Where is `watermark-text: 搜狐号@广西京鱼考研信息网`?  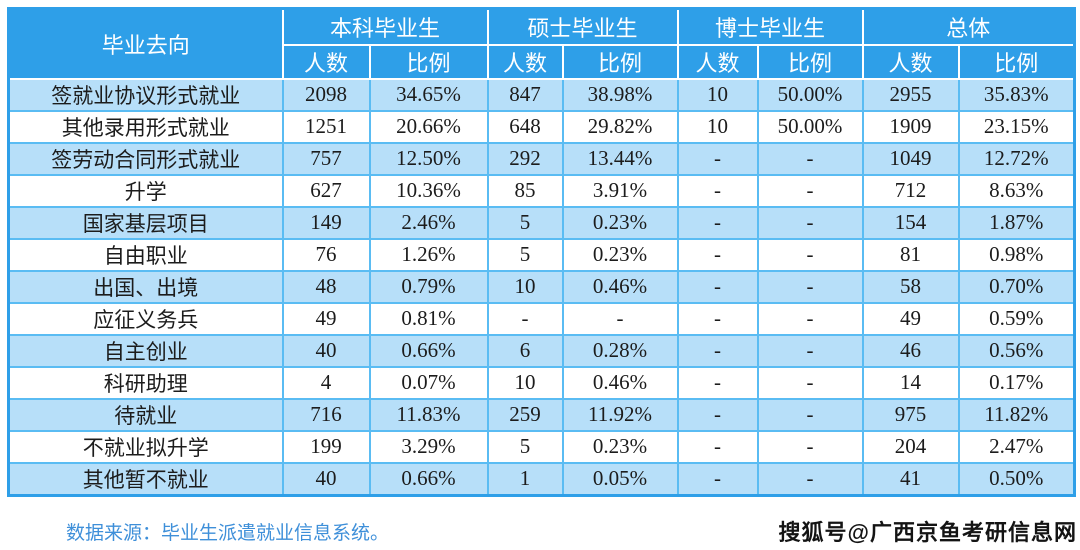 watermark-text: 搜狐号@广西京鱼考研信息网 is located at coordinates (927, 532).